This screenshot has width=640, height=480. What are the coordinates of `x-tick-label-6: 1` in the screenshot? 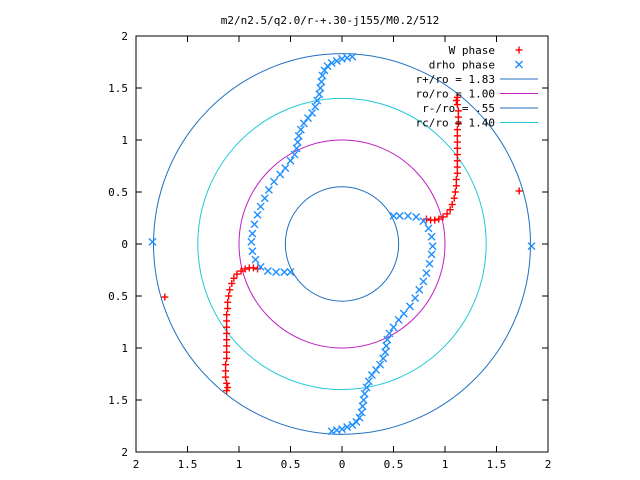 It's located at (445, 464).